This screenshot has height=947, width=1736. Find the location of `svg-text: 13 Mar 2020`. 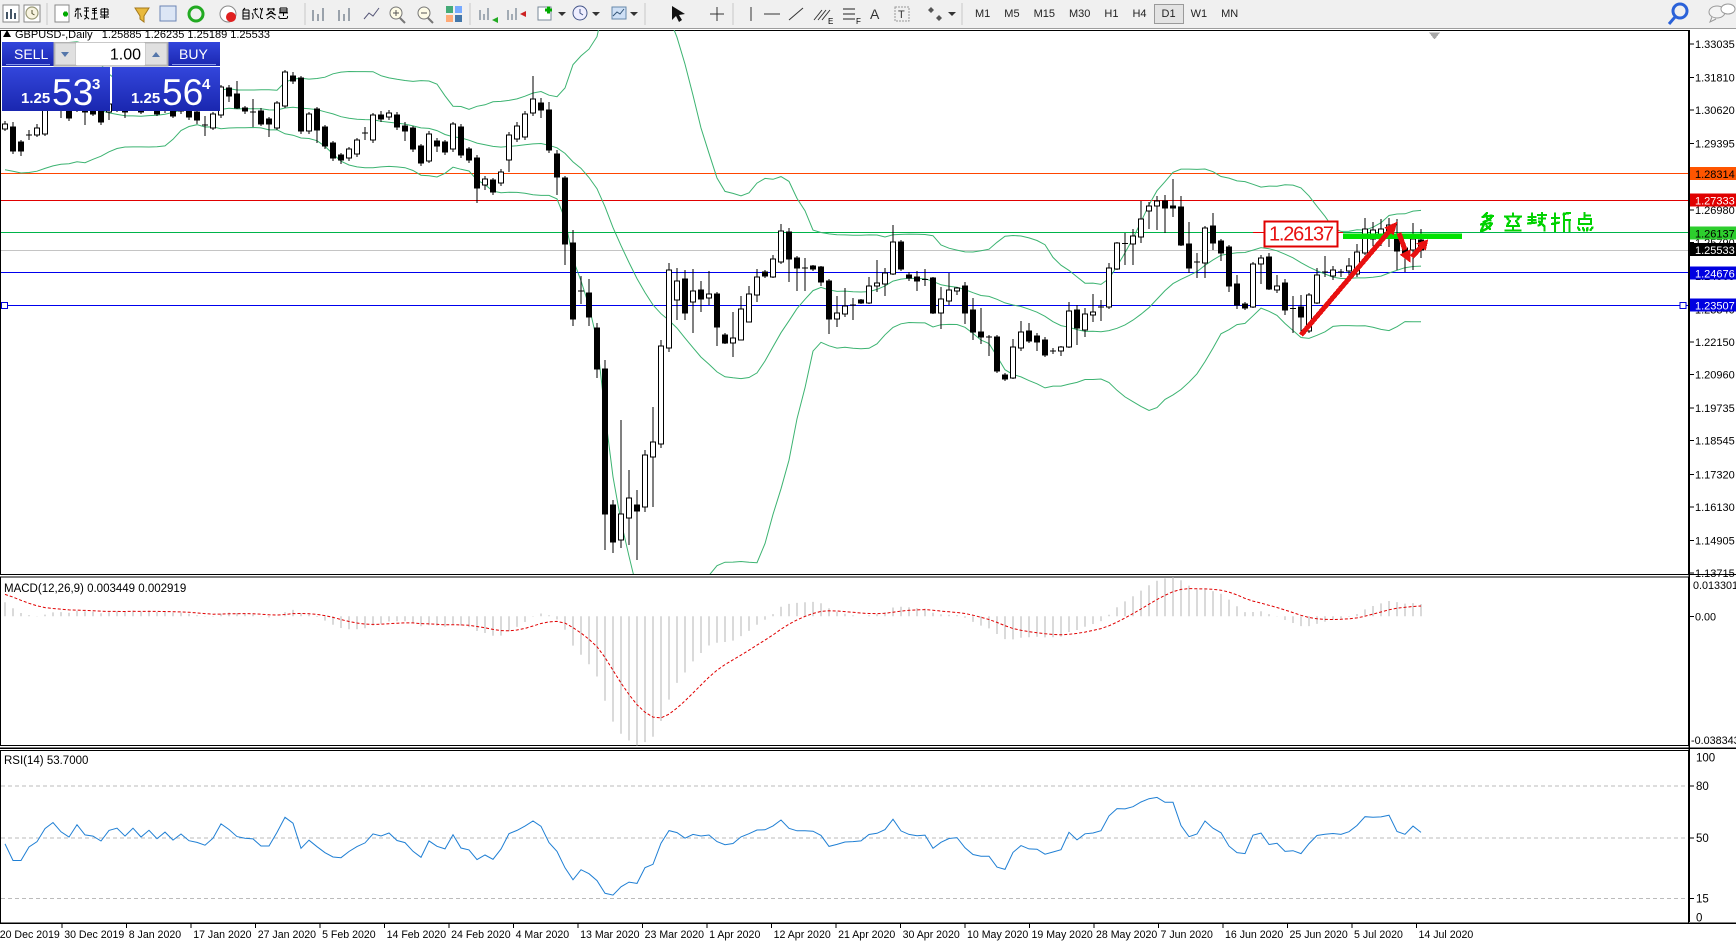

svg-text: 13 Mar 2020 is located at coordinates (610, 935).